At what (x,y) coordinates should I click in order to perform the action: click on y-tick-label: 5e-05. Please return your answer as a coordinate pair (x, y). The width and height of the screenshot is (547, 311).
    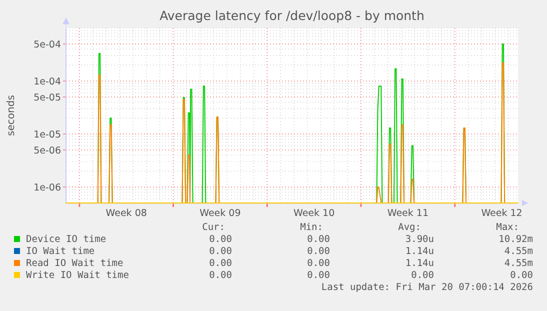
    Looking at the image, I should click on (47, 98).